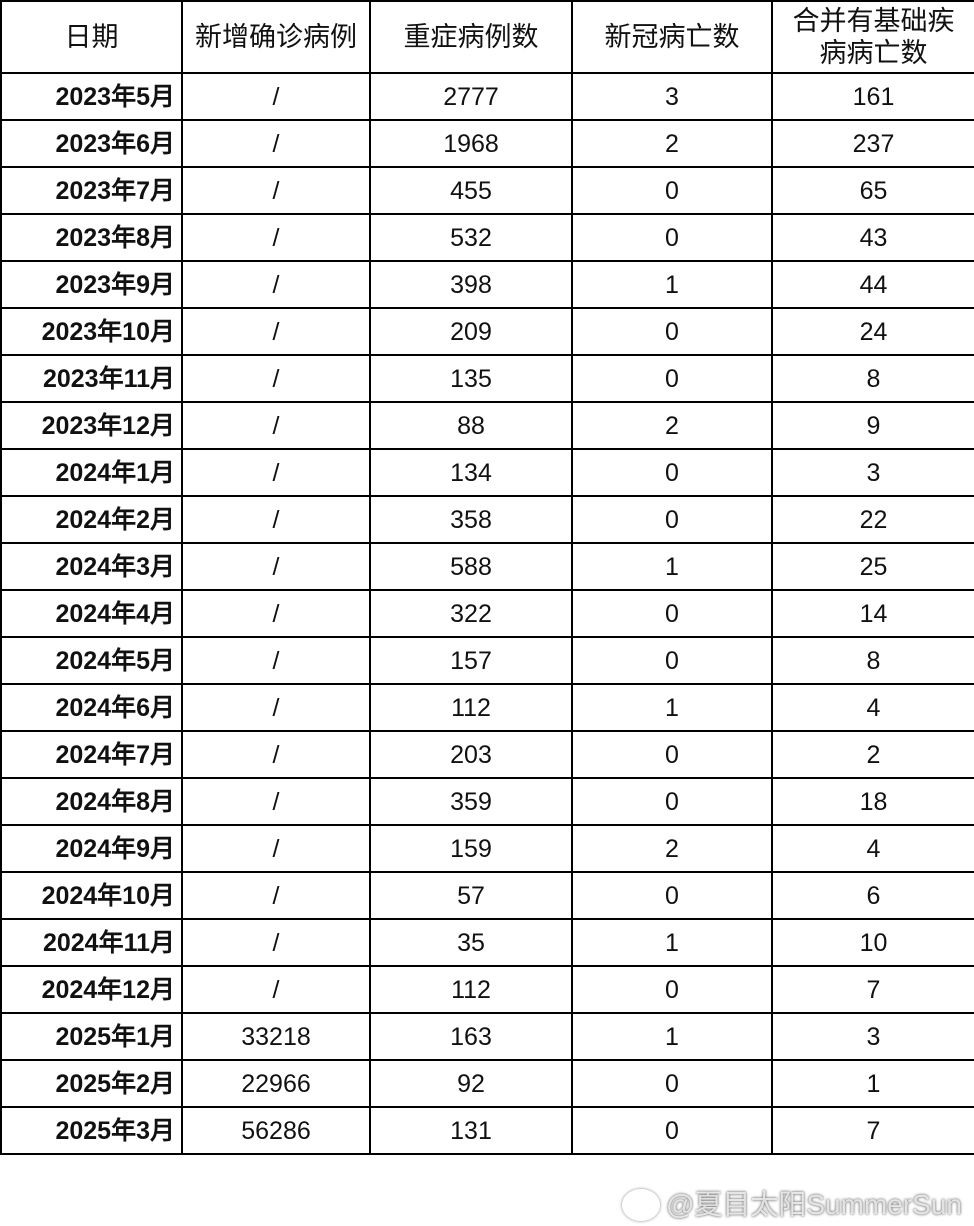 The width and height of the screenshot is (974, 1226). I want to click on table-row: 2023年7月/455 0 65, so click(487, 190).